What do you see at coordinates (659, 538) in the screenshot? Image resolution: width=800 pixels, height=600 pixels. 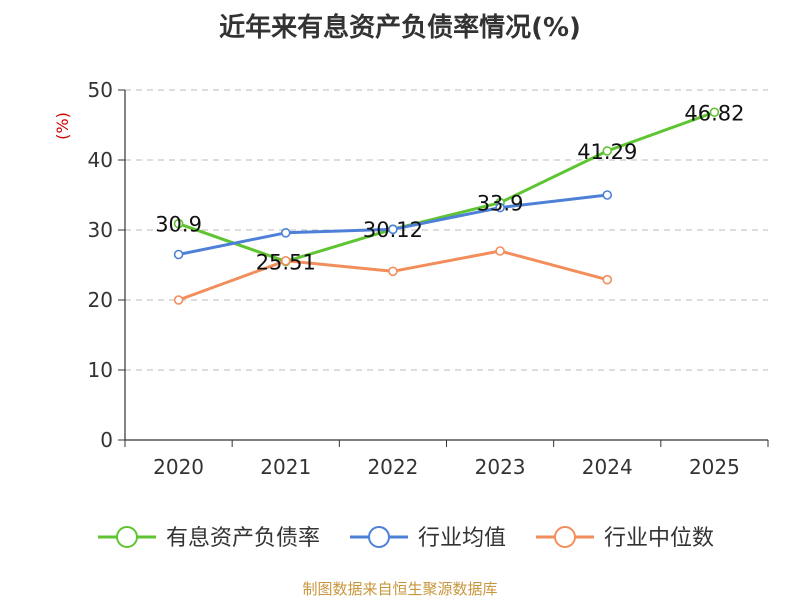 I see `legend-label-2: 行业中位数` at bounding box center [659, 538].